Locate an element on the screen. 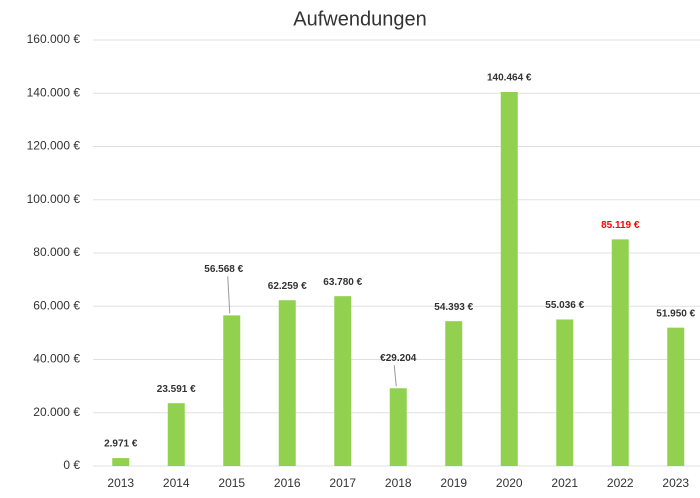 The width and height of the screenshot is (700, 498). x-tick-label: 2022 is located at coordinates (620, 483).